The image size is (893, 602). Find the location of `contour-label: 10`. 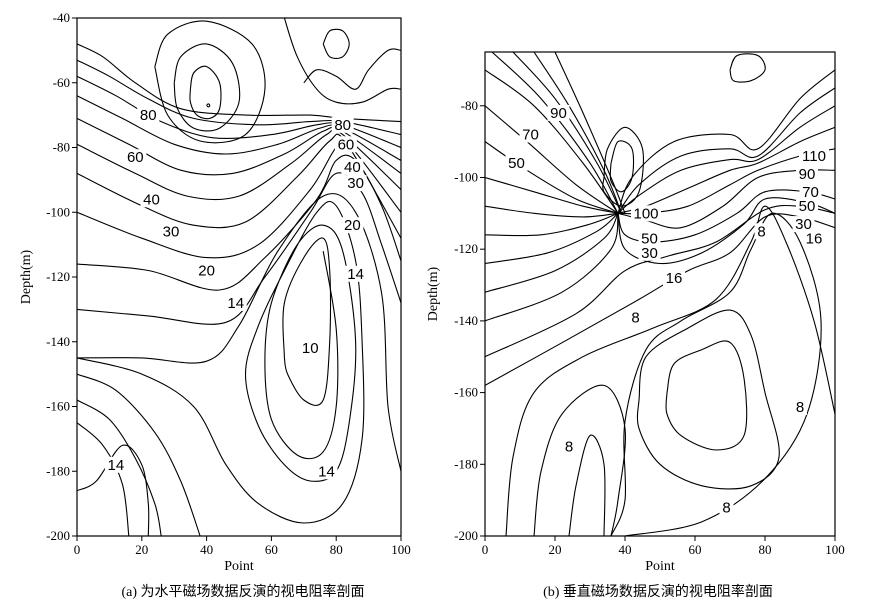

contour-label: 10 is located at coordinates (310, 348).